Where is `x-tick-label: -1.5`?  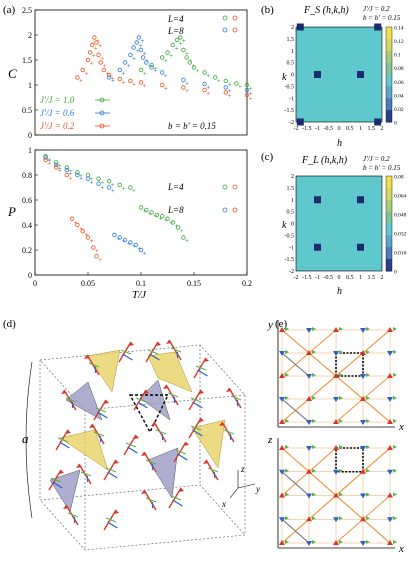
x-tick-label: -1.5 is located at coordinates (307, 278).